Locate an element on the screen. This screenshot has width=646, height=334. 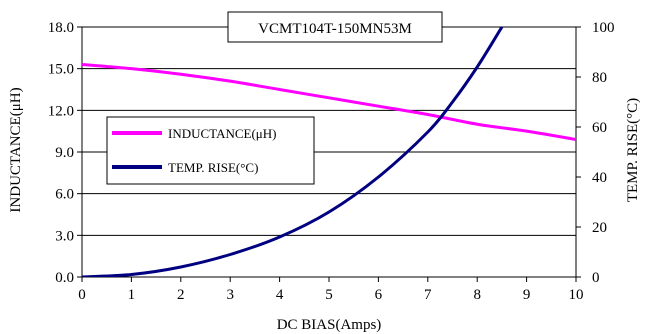
chart-title: VCMT104T-150MN53M is located at coordinates (335, 29).